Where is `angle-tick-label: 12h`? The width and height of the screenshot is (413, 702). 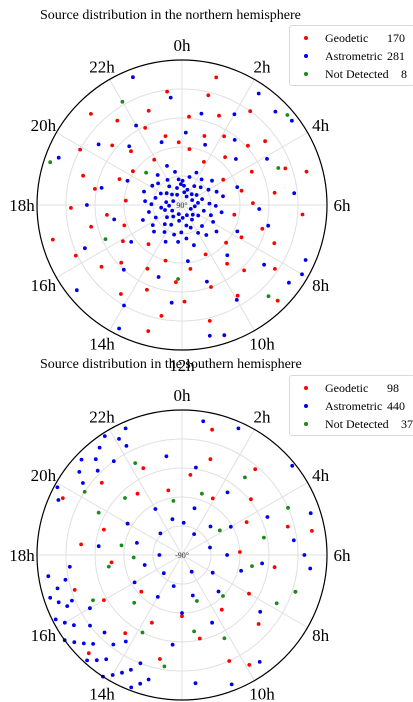 angle-tick-label: 12h is located at coordinates (182, 365).